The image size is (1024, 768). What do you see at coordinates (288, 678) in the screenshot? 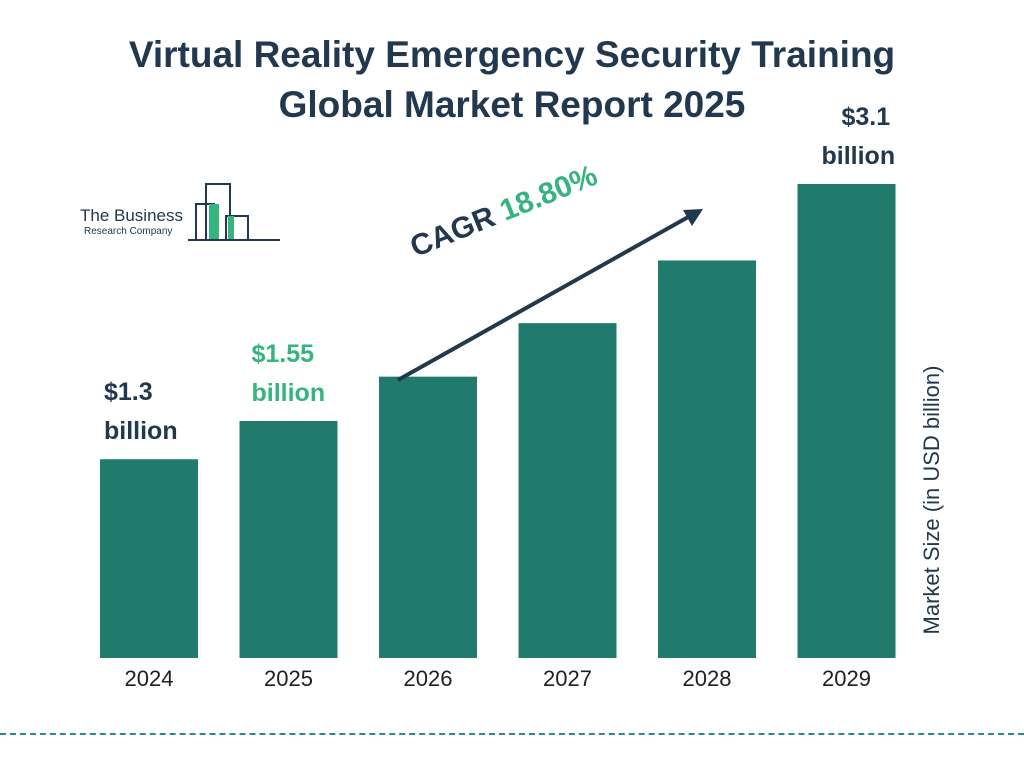
I see `x-tick-2025: 2025` at bounding box center [288, 678].